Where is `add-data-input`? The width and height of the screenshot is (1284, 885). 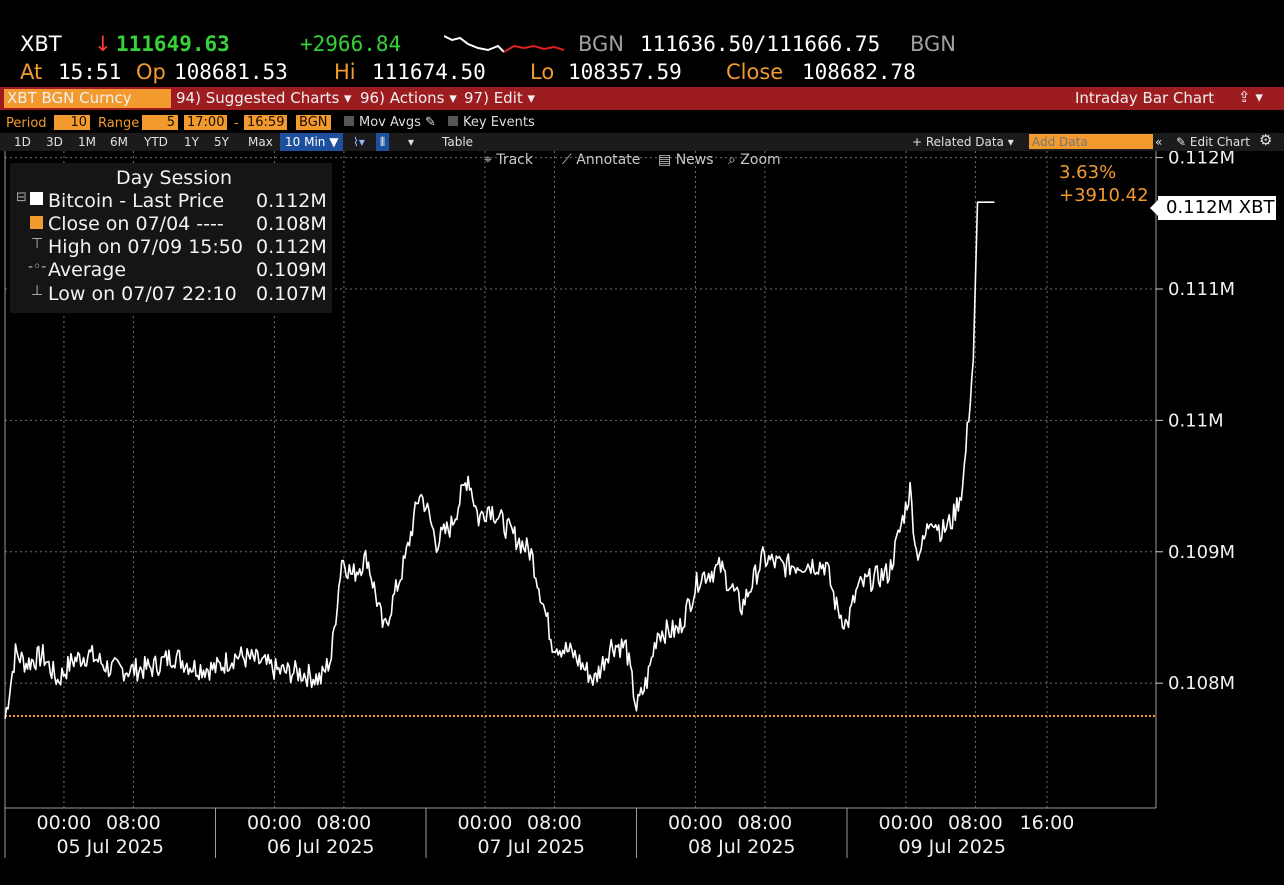 add-data-input is located at coordinates (1091, 141).